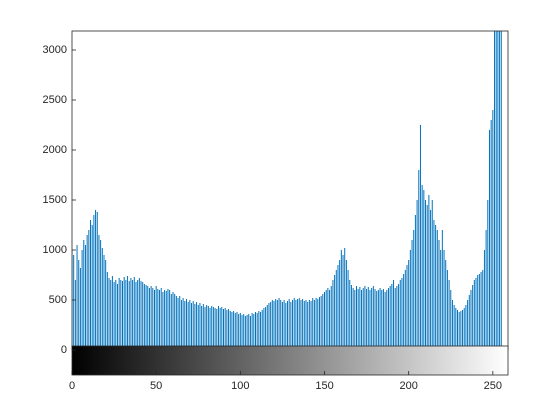 The height and width of the screenshot is (420, 560). Describe the element at coordinates (58, 300) in the screenshot. I see `y-tick-label: 500` at that location.